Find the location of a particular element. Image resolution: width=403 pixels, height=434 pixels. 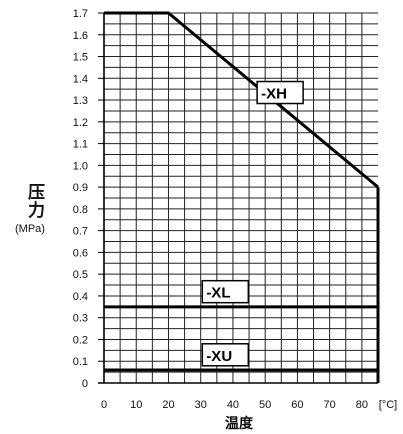

series-label-text: -XH is located at coordinates (274, 94).